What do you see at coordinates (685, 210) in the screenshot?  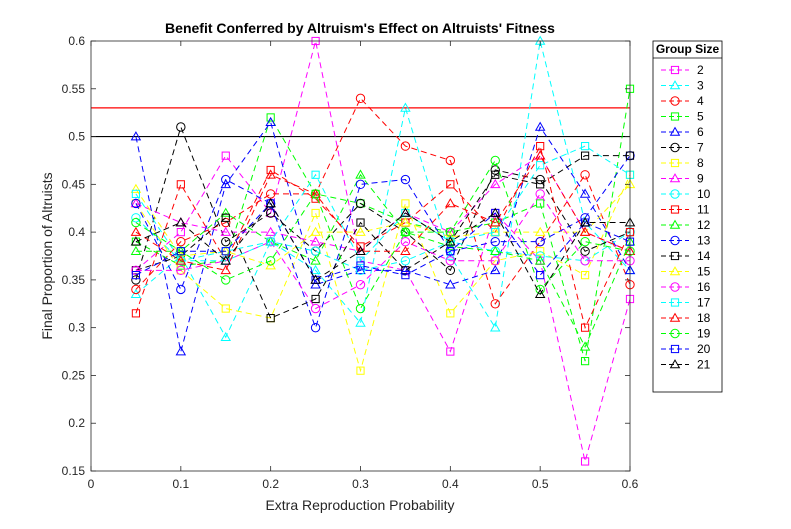 I see `legend-item-11: 11` at bounding box center [685, 210].